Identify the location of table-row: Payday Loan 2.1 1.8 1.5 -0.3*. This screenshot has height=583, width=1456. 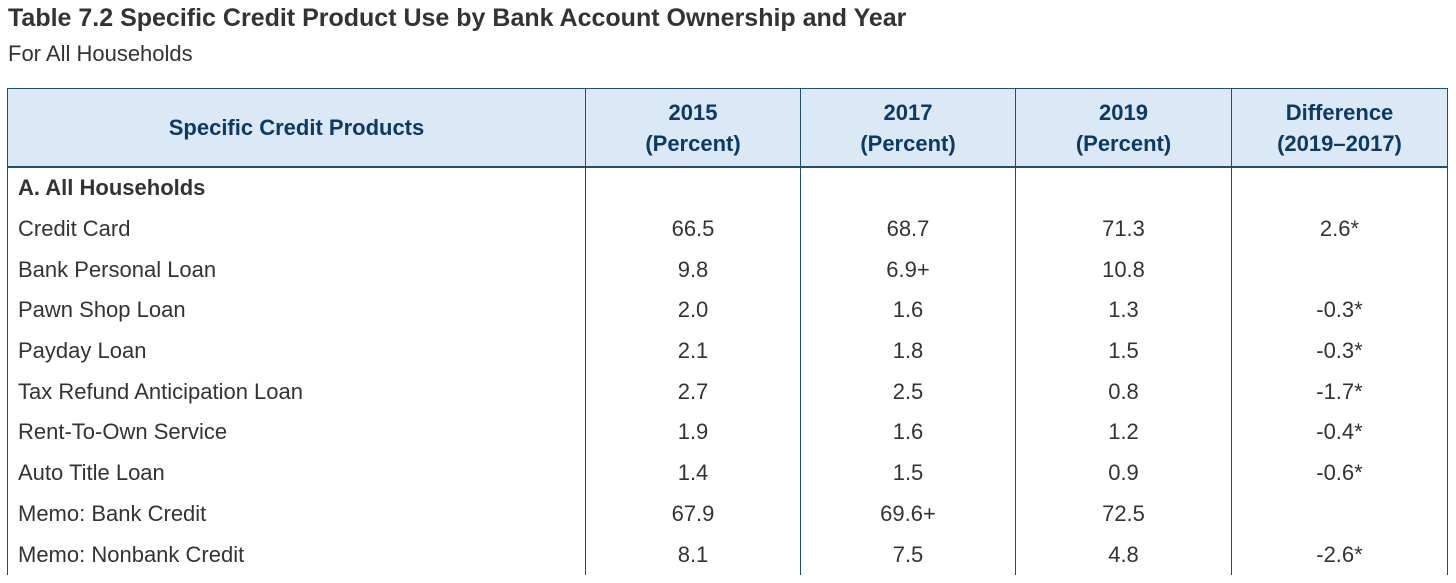
(727, 351).